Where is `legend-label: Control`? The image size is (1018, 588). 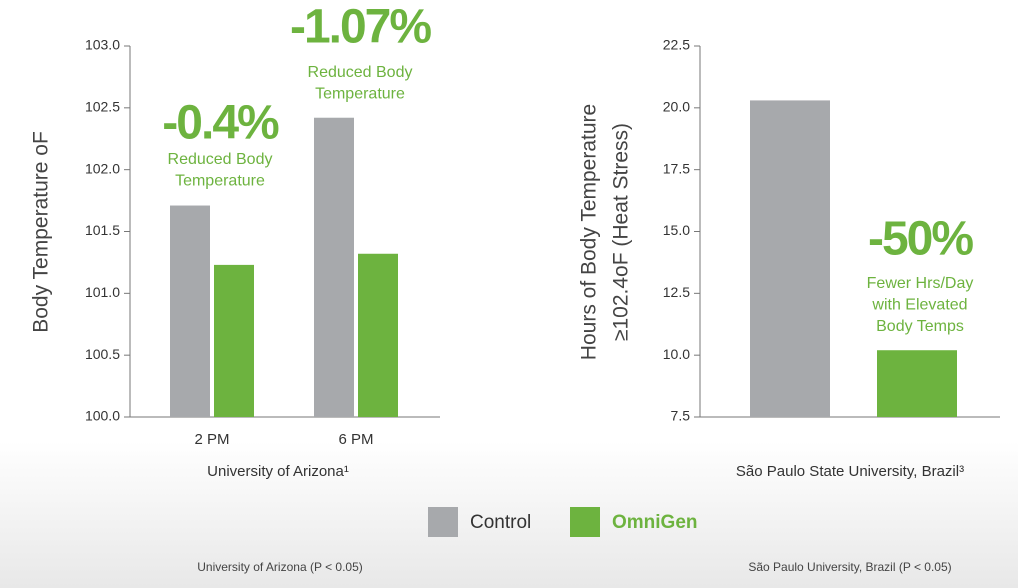
legend-label: Control is located at coordinates (500, 522).